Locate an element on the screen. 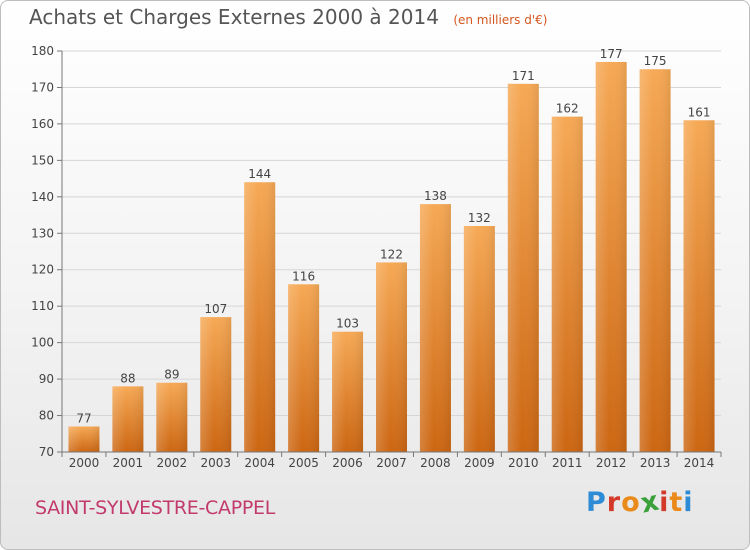  x-tick-label-2008: 2008 is located at coordinates (435, 463).